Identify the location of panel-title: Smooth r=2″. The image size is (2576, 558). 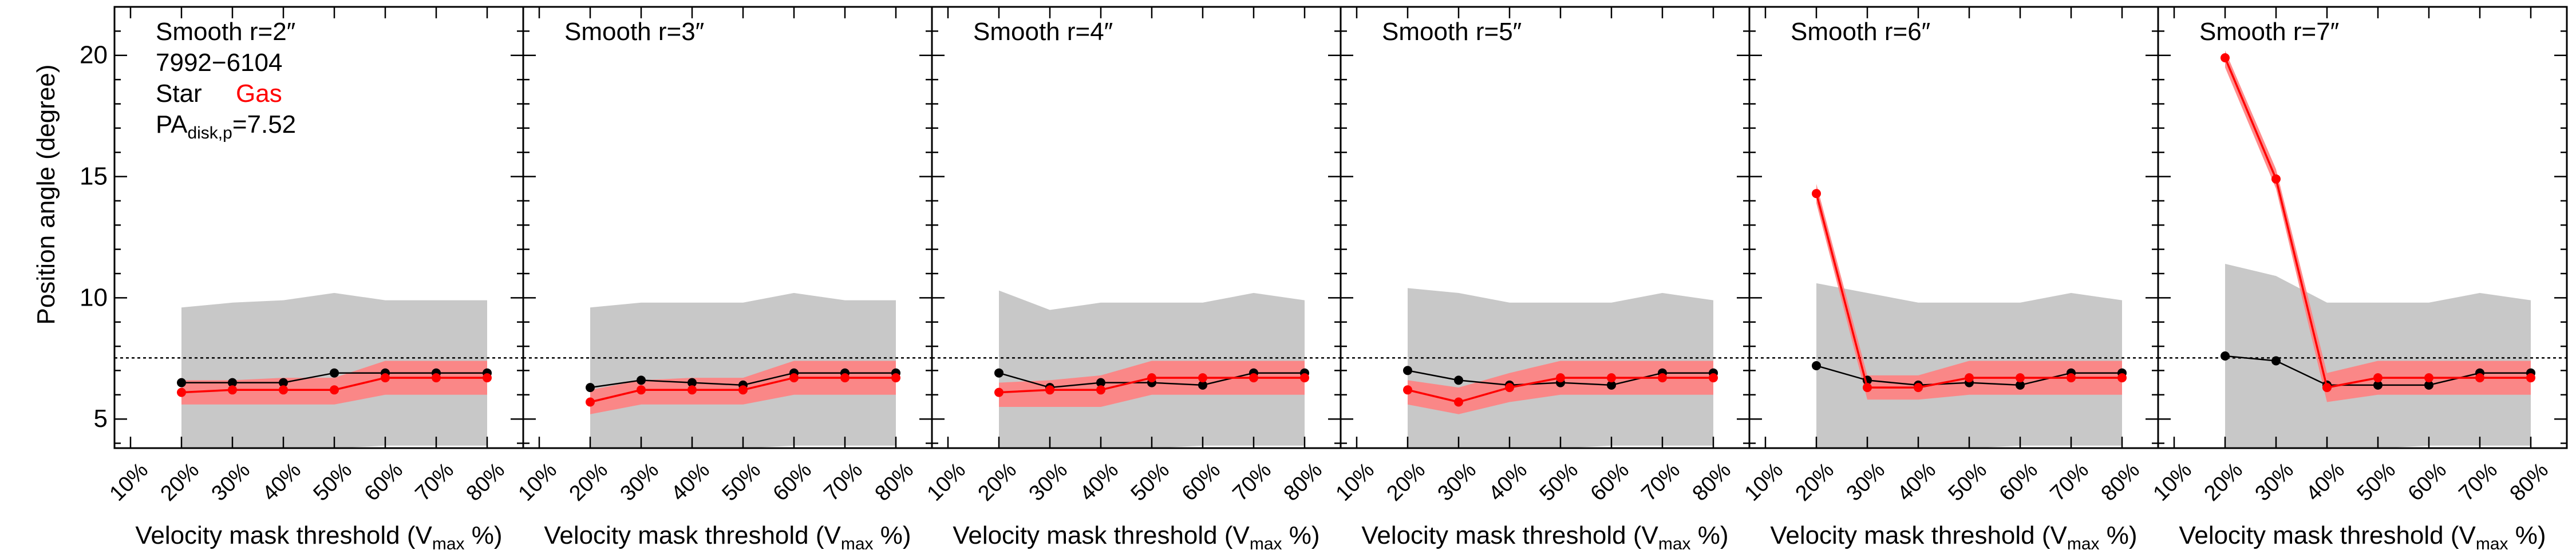
(225, 32).